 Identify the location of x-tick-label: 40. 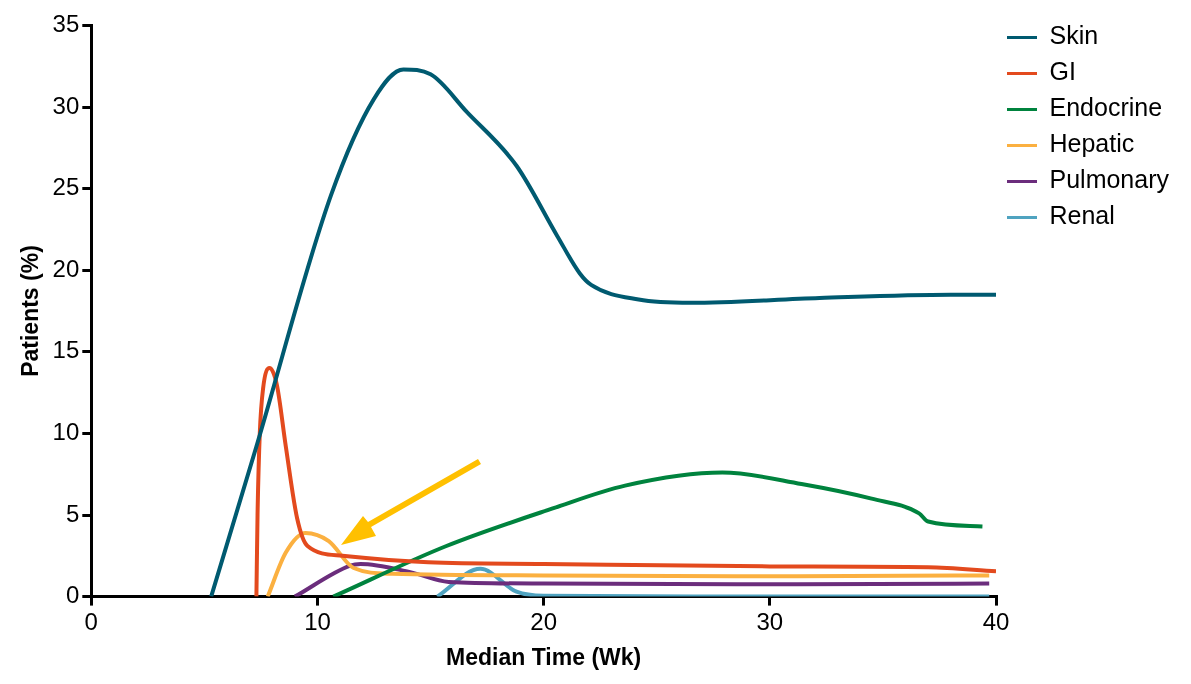
(996, 621).